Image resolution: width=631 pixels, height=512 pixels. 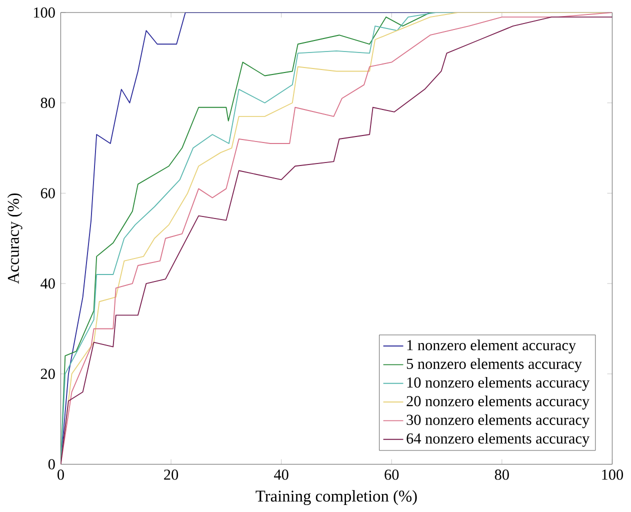 I want to click on y-tick-label: 100, so click(x=44, y=12).